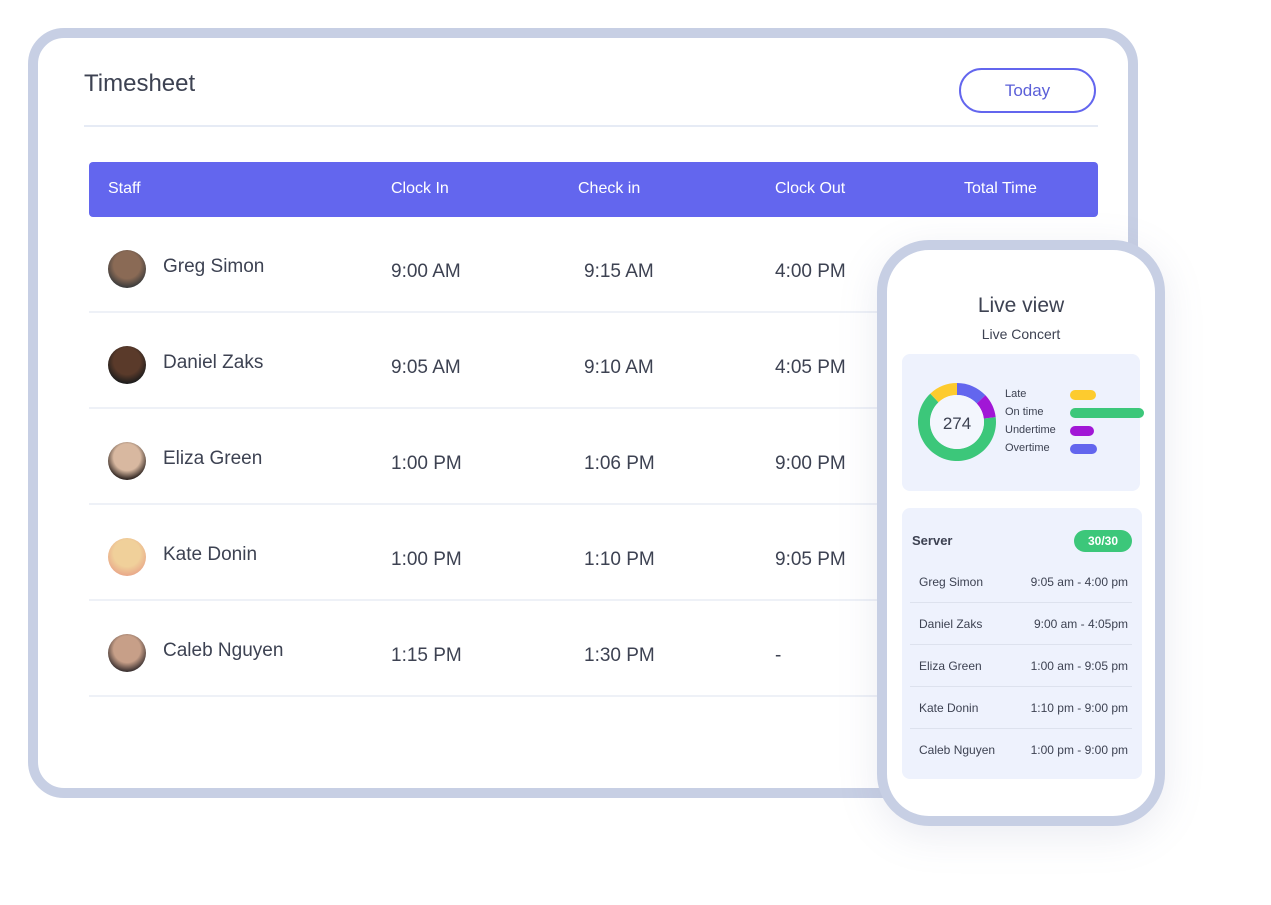  Describe the element at coordinates (986, 407) in the screenshot. I see `donut-segment-undertime` at that location.